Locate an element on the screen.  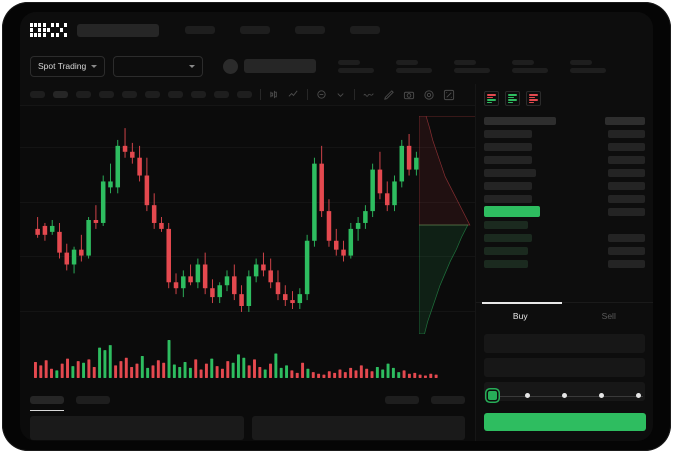
market-depth-overlay is located at coordinates (447, 225).